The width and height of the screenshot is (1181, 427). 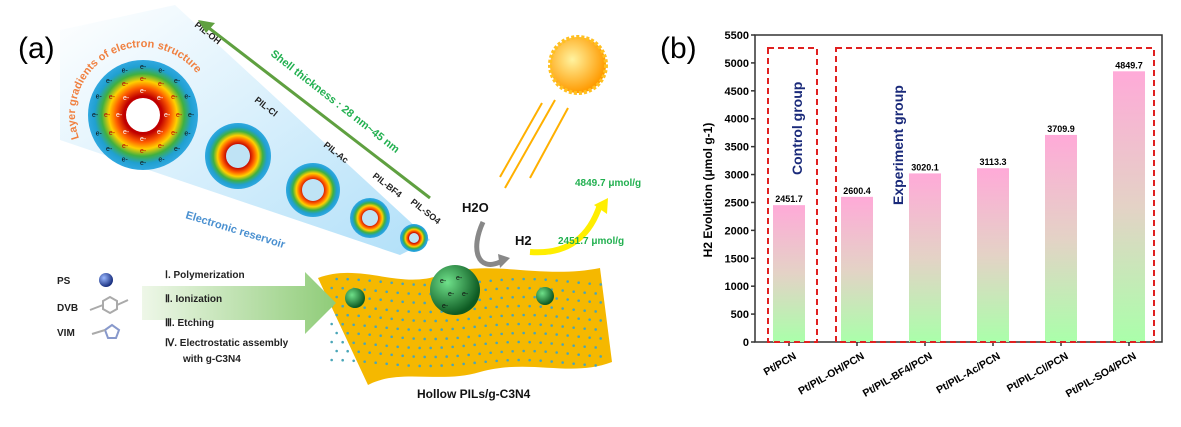 What do you see at coordinates (64, 281) in the screenshot?
I see `reagent-ps: PS` at bounding box center [64, 281].